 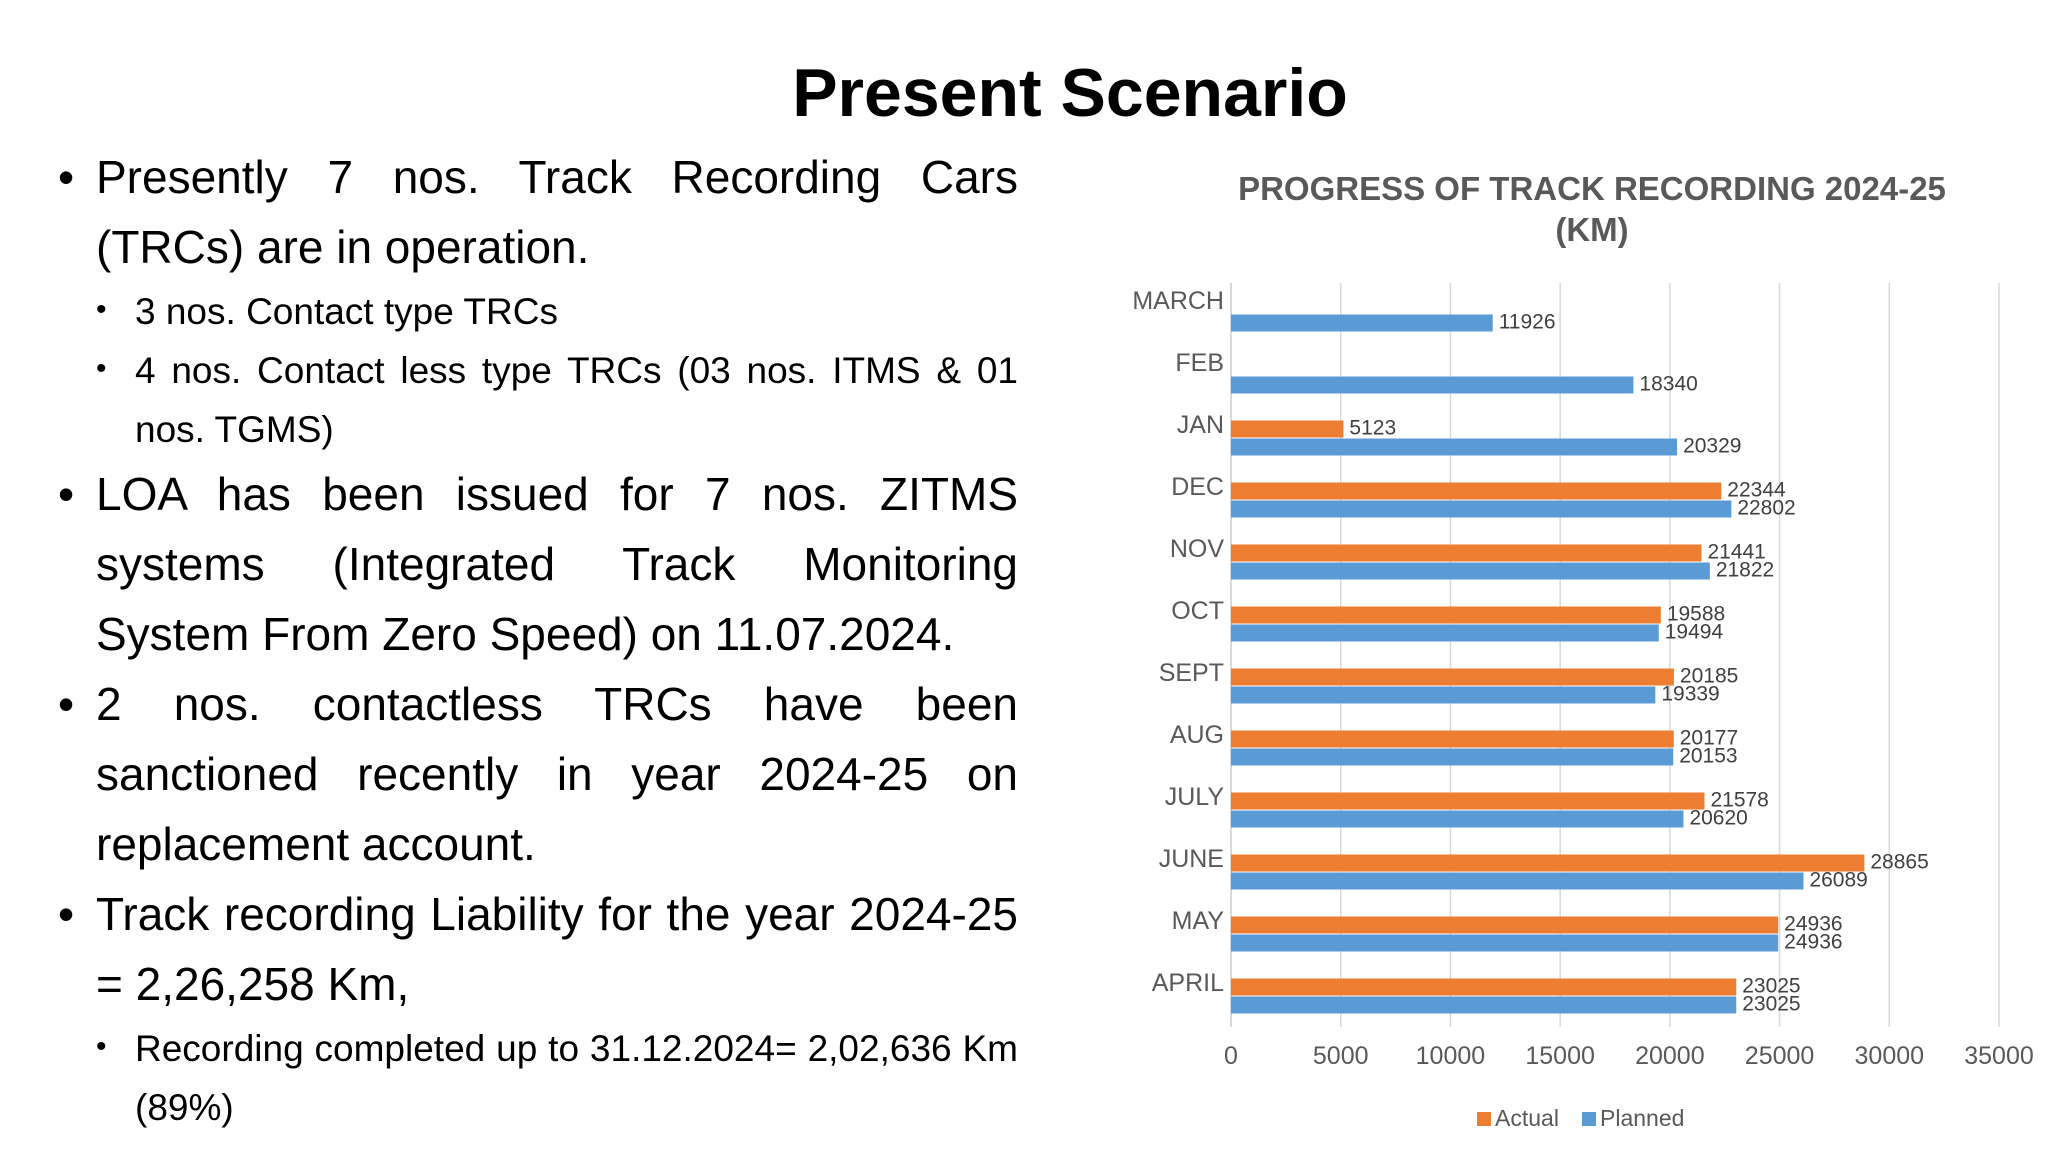 I want to click on category-label-sept: SEPT, so click(x=1191, y=673).